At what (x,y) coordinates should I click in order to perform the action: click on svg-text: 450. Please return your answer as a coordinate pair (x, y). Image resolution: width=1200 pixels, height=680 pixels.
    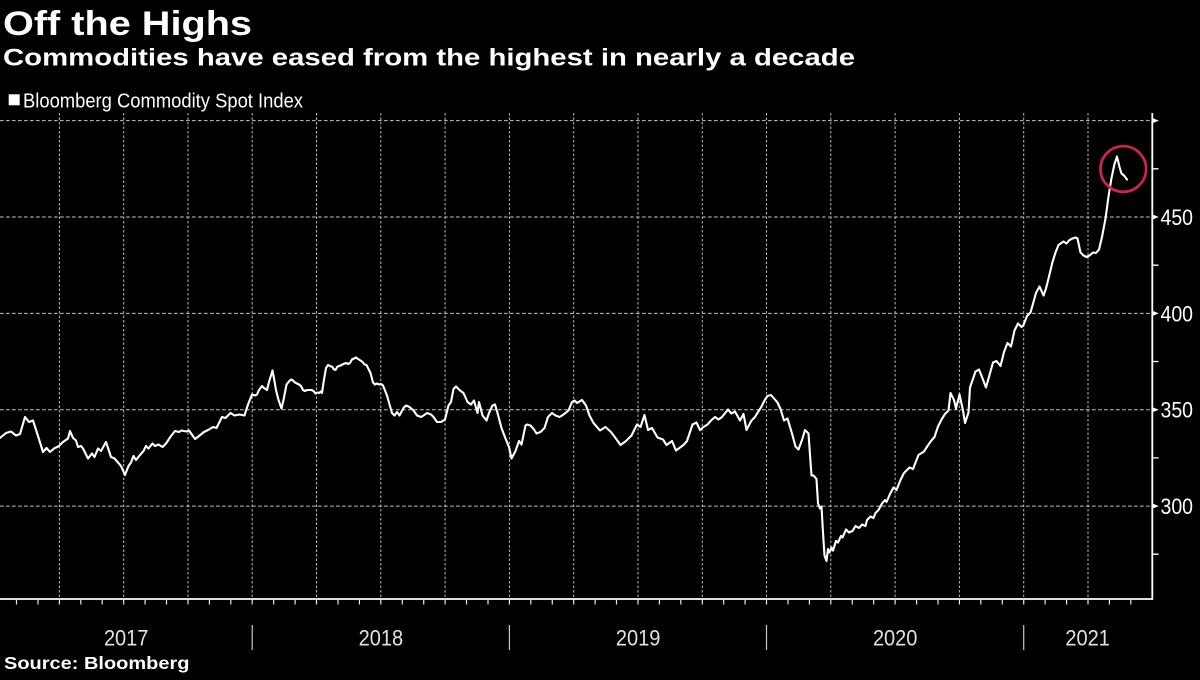
    Looking at the image, I should click on (1177, 217).